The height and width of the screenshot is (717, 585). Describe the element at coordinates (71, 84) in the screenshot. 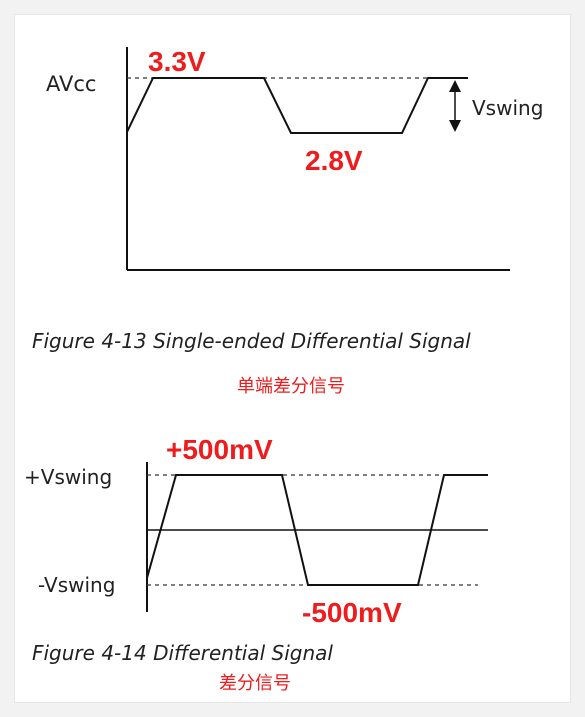

I see `avcc-label: AVcc` at that location.